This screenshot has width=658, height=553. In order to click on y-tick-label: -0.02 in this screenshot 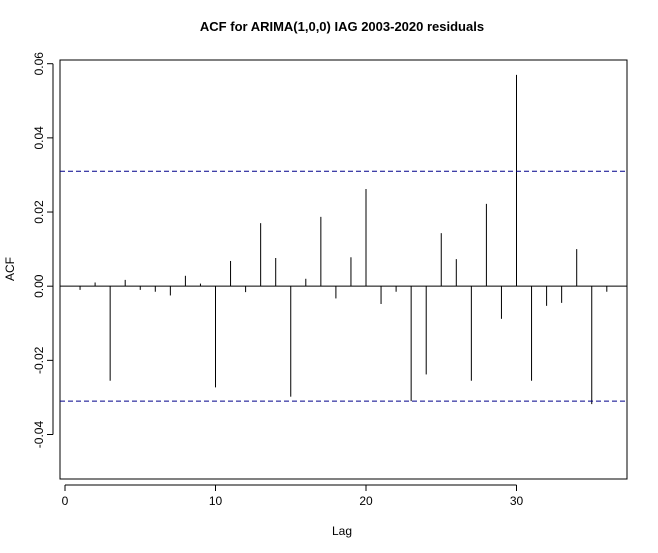, I will do `click(39, 360)`.